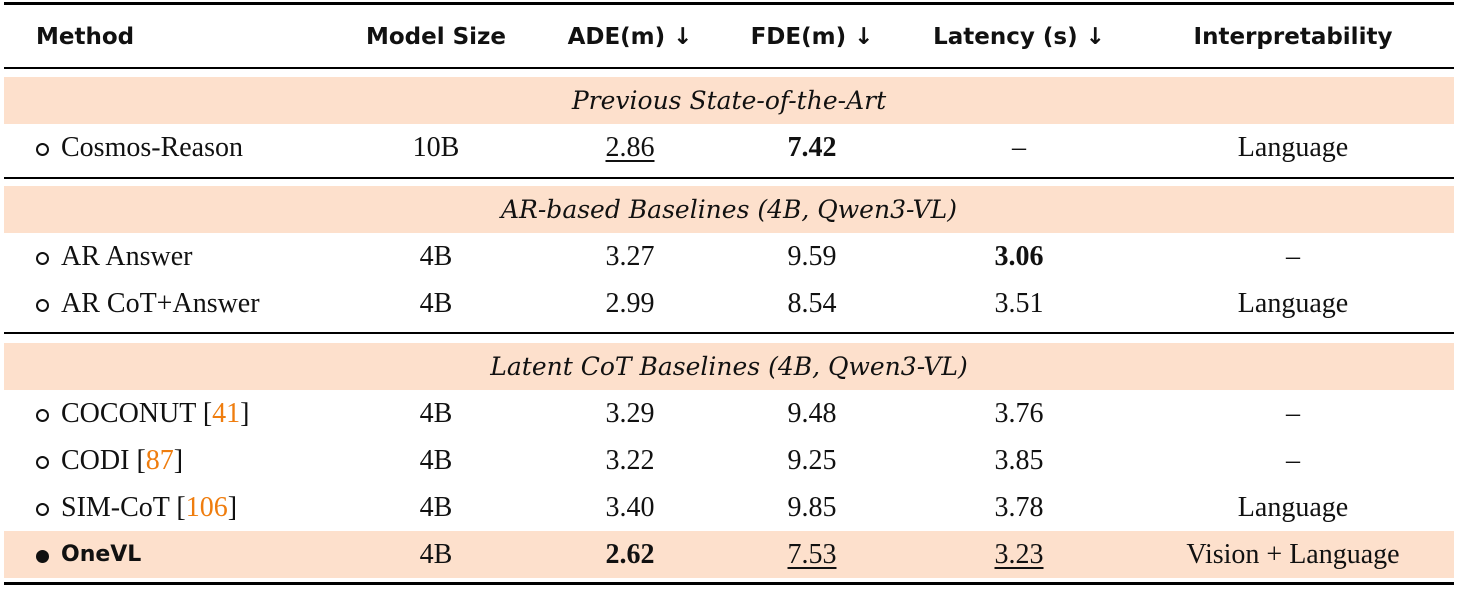  I want to click on value-cell: 3.23, so click(1019, 554).